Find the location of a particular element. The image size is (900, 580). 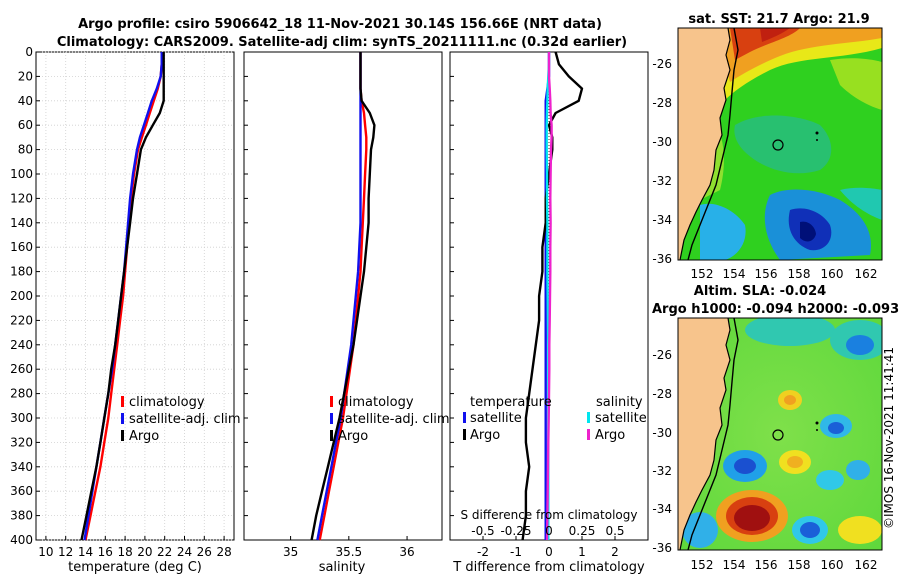

legend-swatch-s-argo is located at coordinates (588, 434).